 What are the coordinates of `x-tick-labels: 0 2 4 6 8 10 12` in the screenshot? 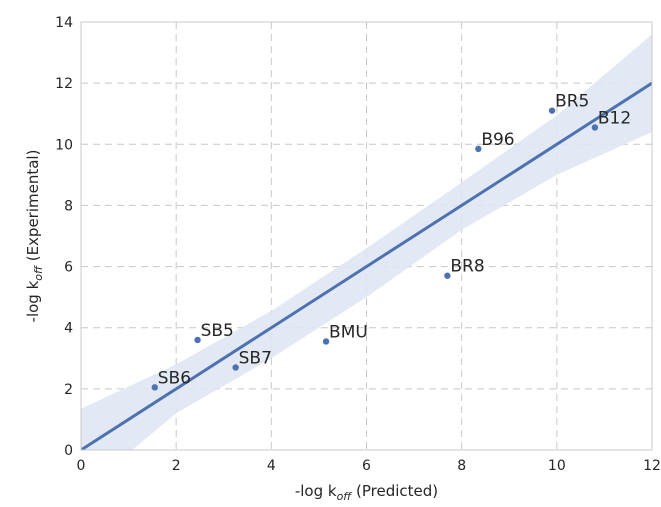 It's located at (369, 466).